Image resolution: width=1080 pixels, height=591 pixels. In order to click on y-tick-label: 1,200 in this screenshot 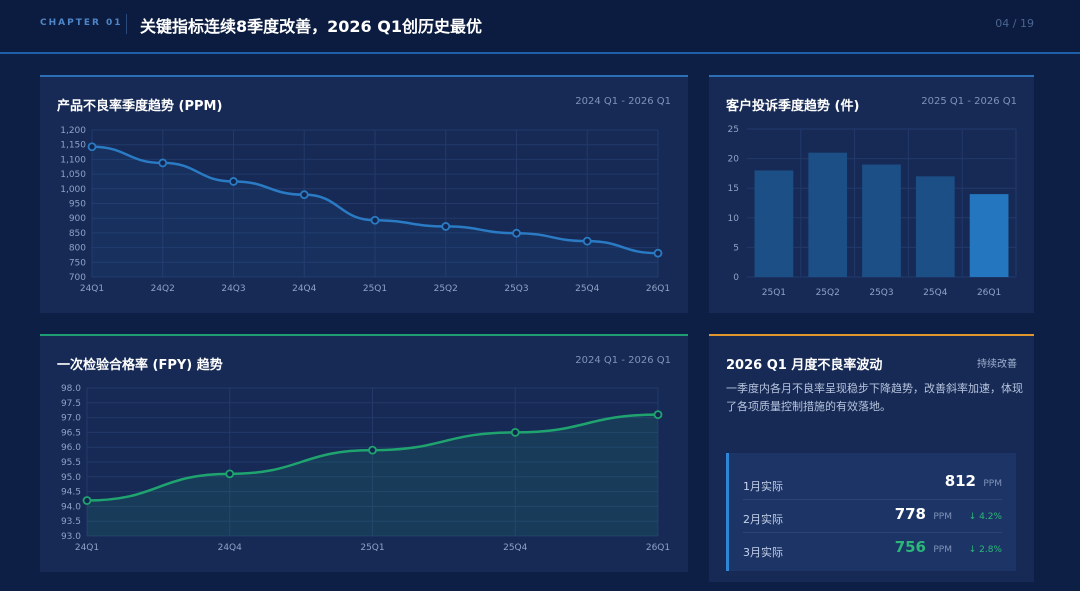, I will do `click(73, 131)`.